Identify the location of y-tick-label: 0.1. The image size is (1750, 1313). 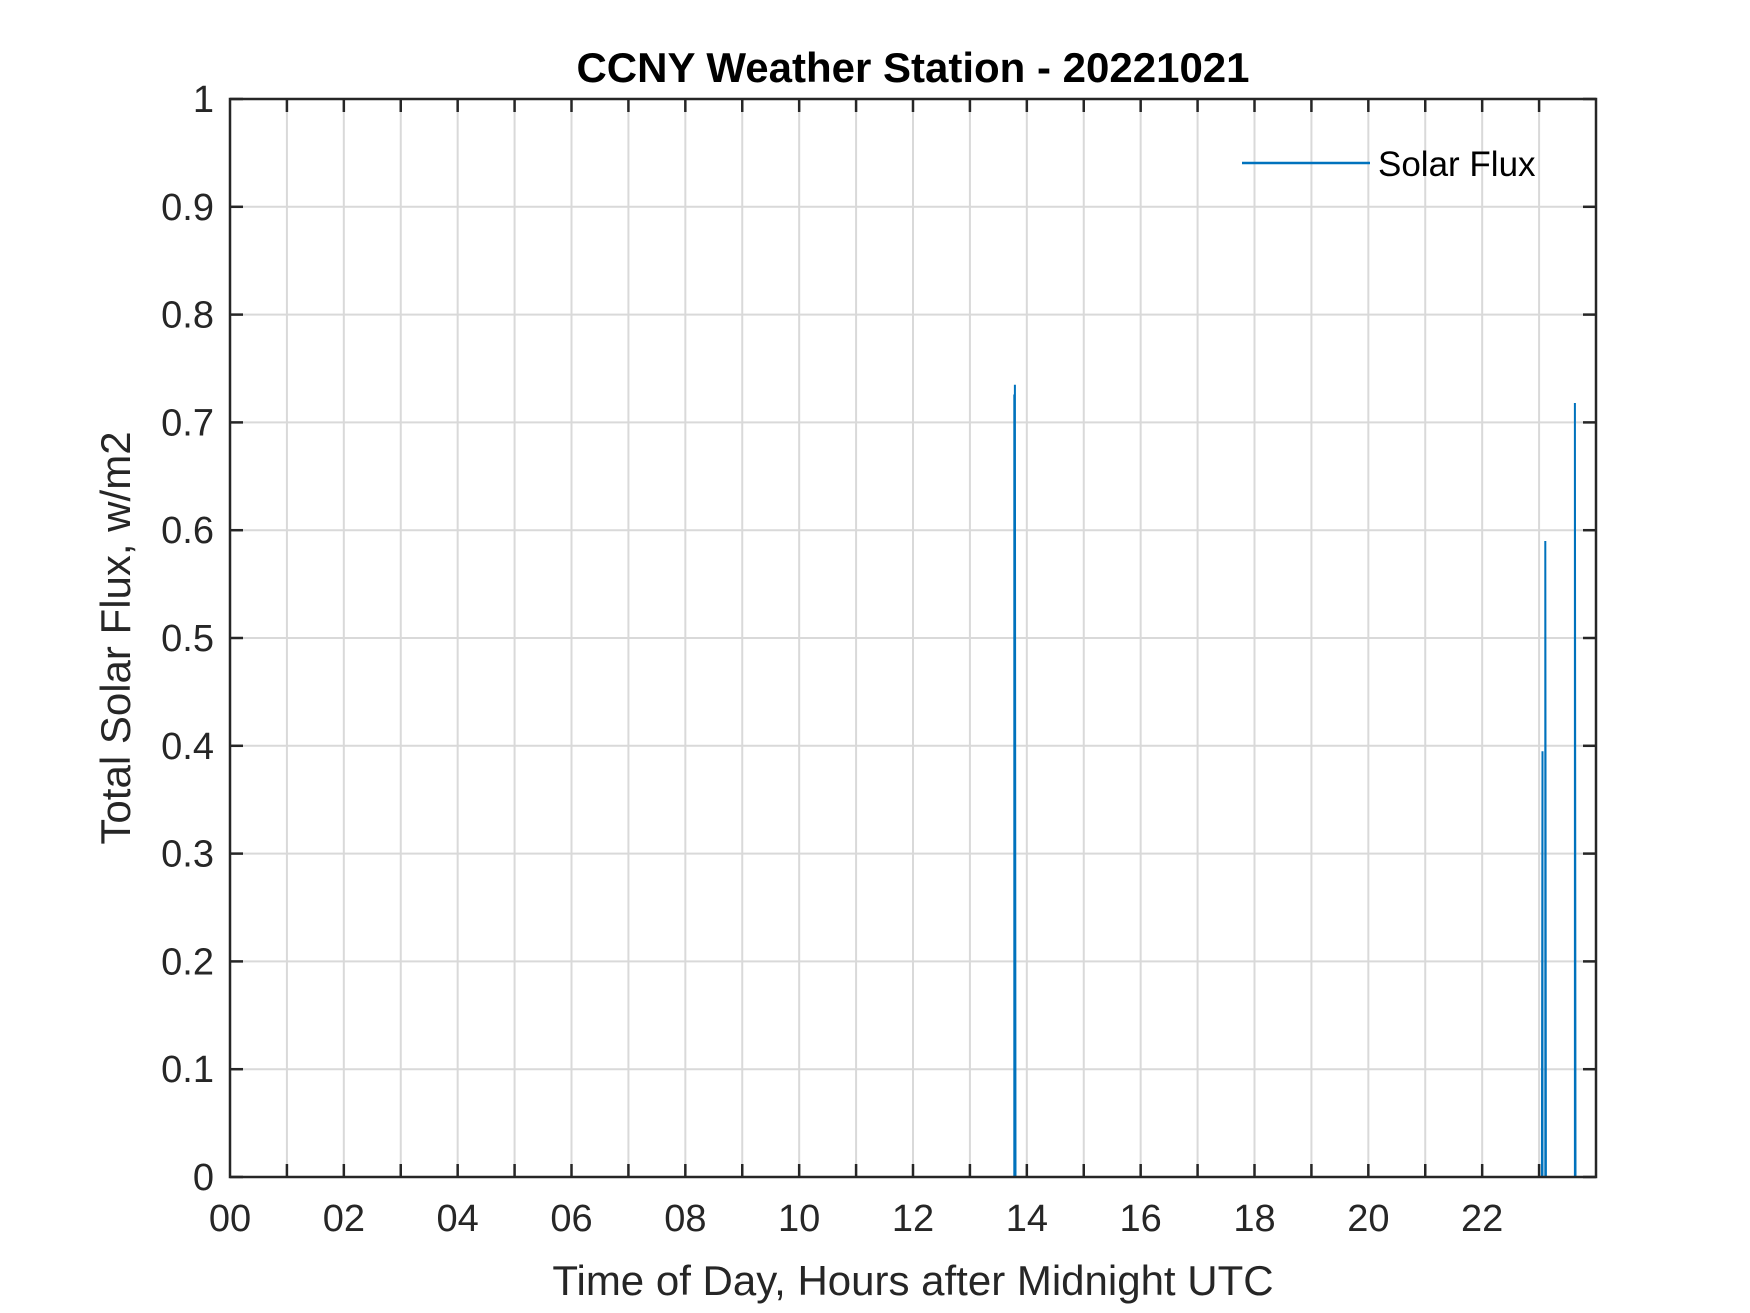
(187, 1070).